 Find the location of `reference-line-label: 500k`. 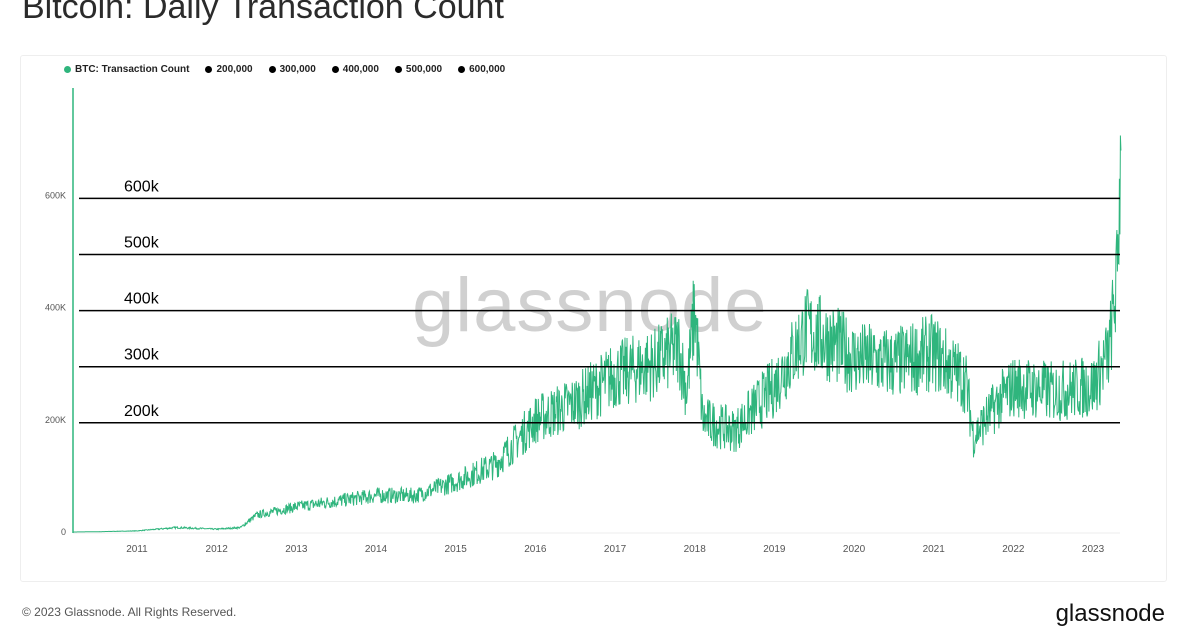

reference-line-label: 500k is located at coordinates (142, 243).